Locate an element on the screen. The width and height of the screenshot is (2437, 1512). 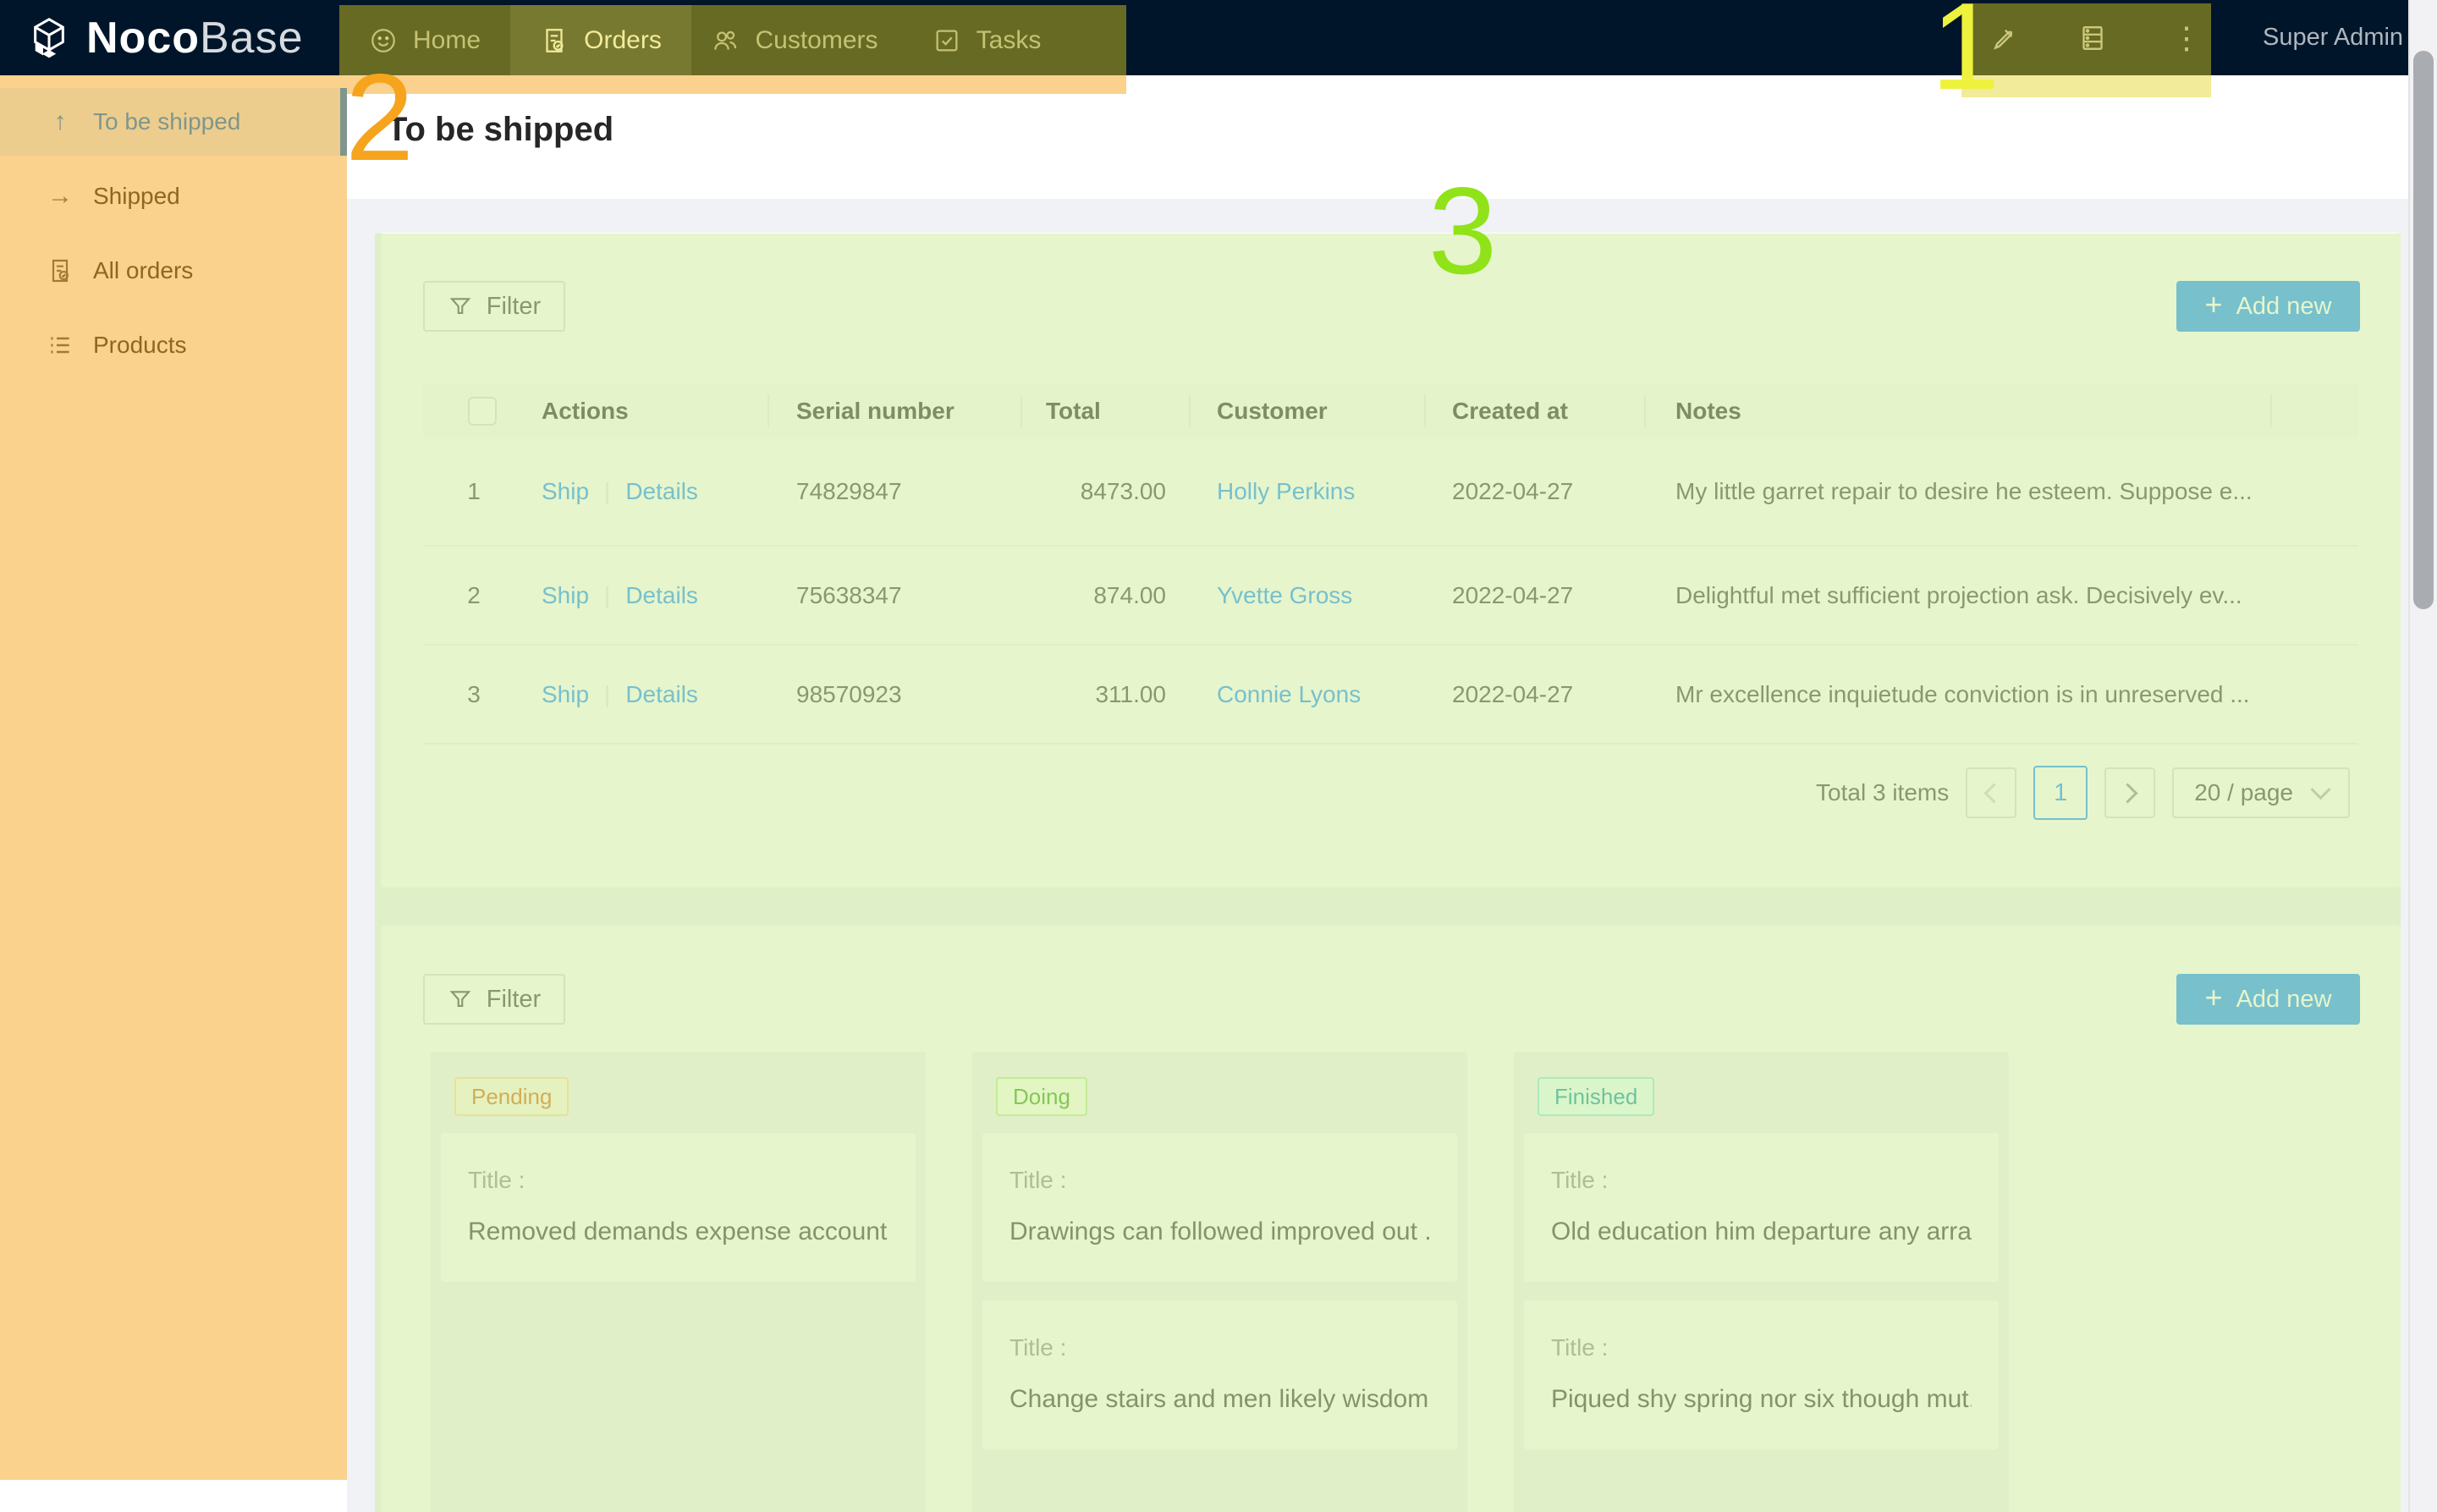
arrow-right-icon: → is located at coordinates (60, 196).